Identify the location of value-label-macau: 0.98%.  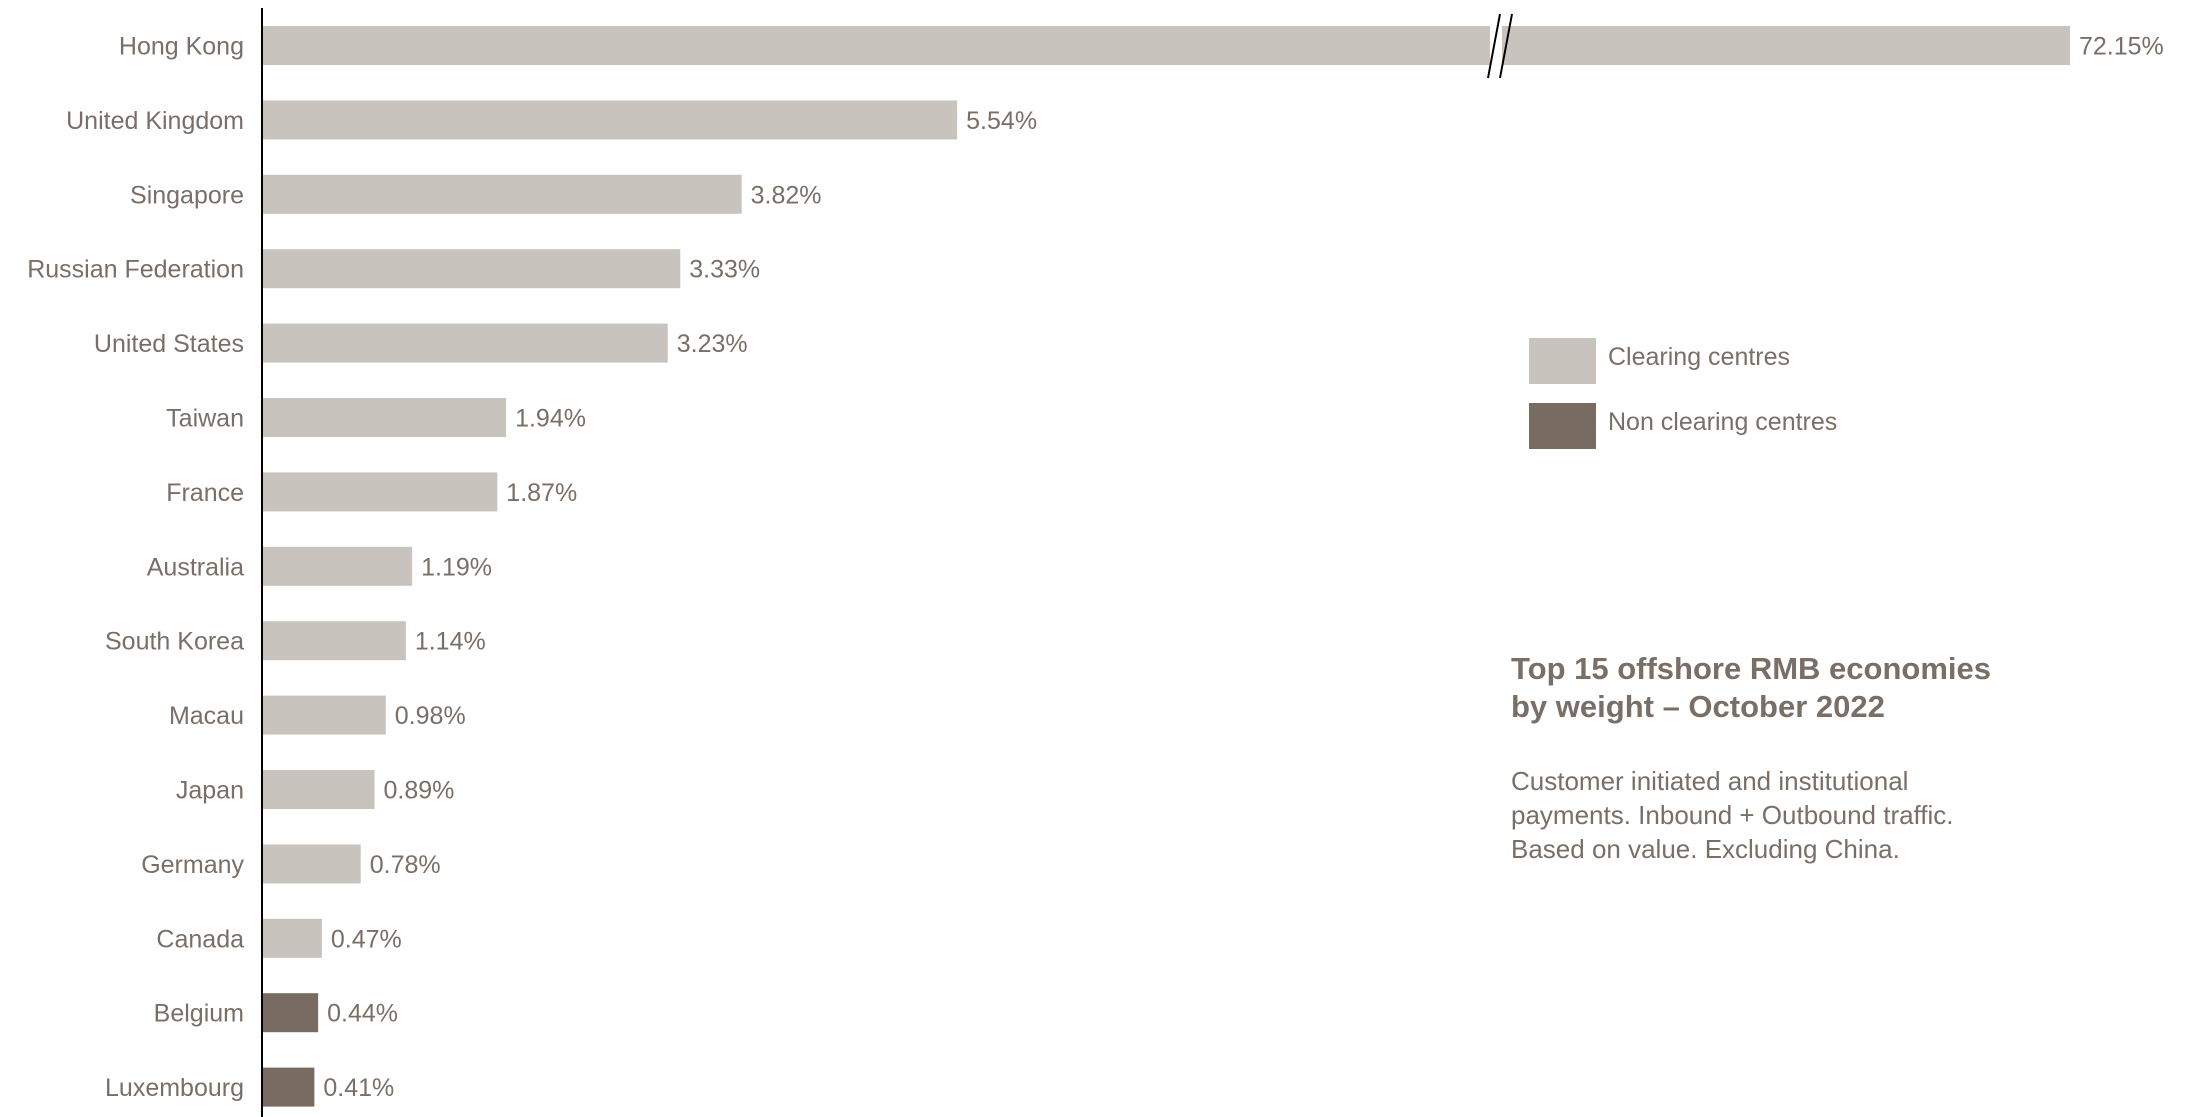
(430, 716).